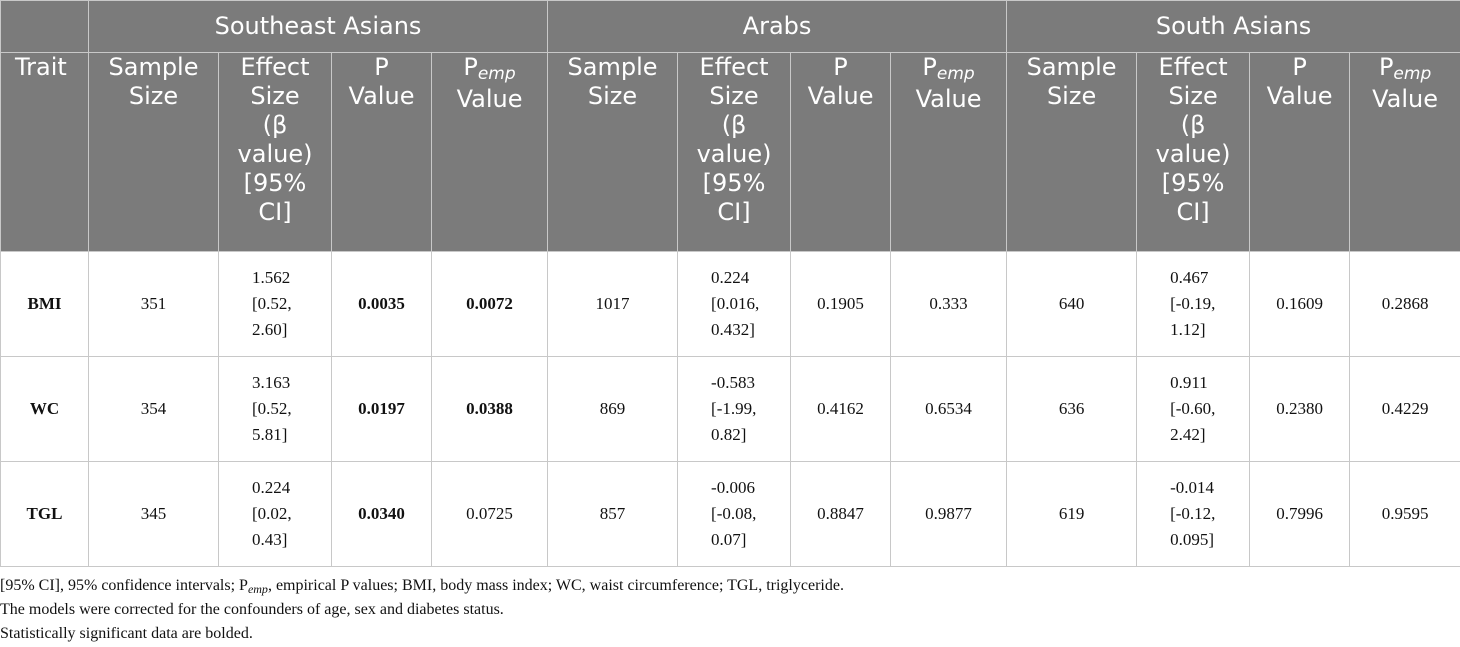  I want to click on column-header-pemp-value-southeast-asians: Pemp Value, so click(489, 152).